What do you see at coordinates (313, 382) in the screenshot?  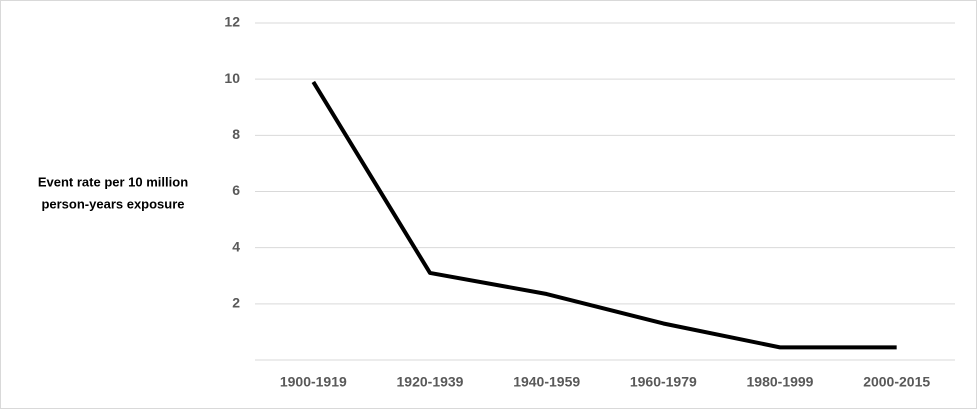 I see `x-tick-label: 1900-1919` at bounding box center [313, 382].